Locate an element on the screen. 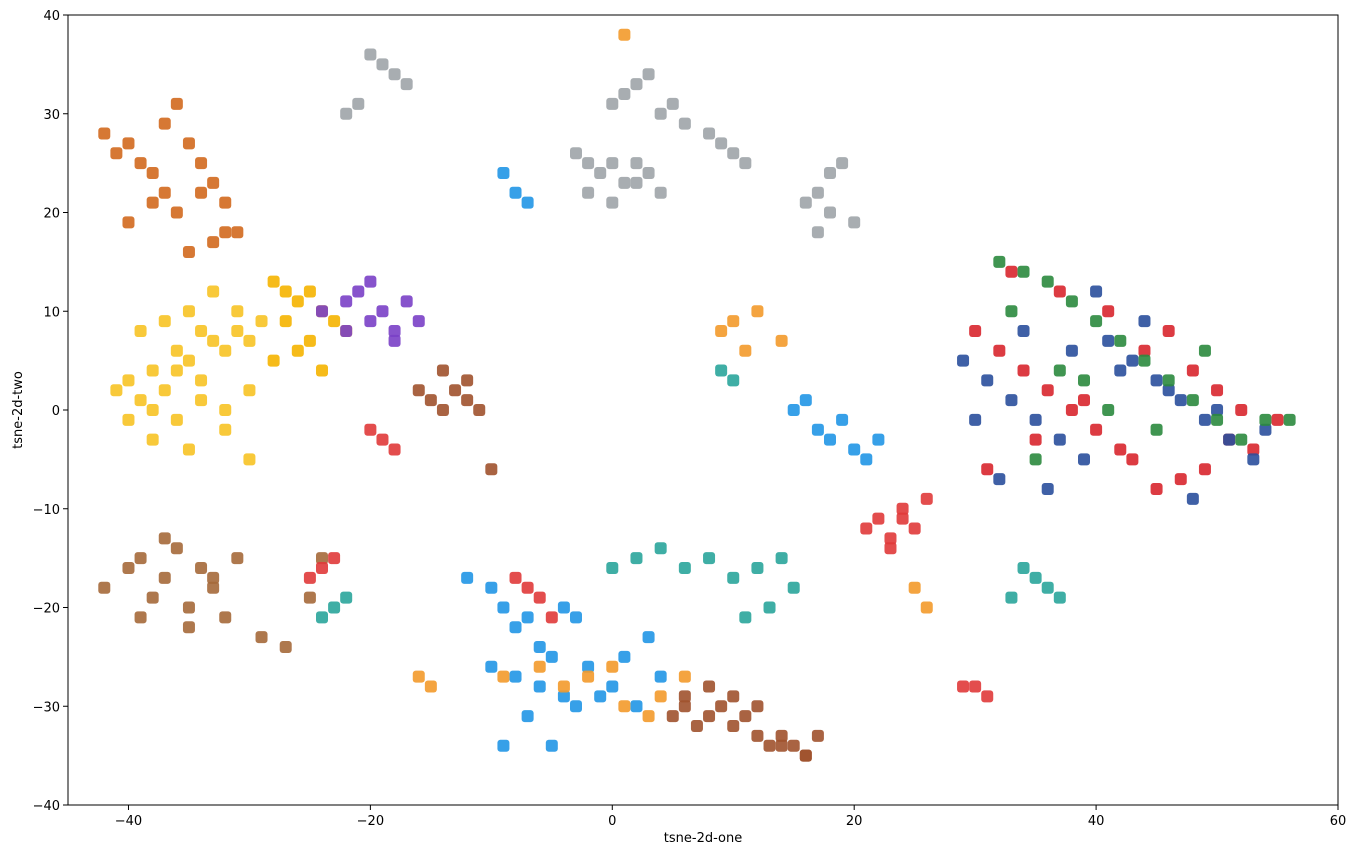  y-tick-label: −10 is located at coordinates (46, 510).